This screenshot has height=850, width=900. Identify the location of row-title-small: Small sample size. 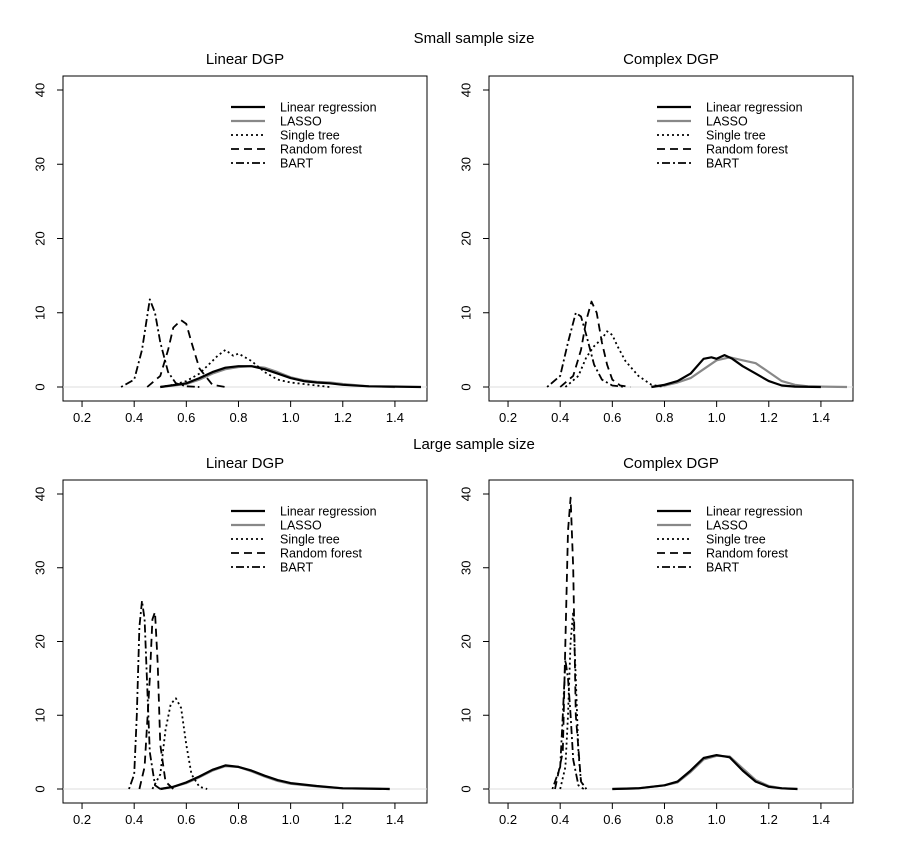
(474, 38).